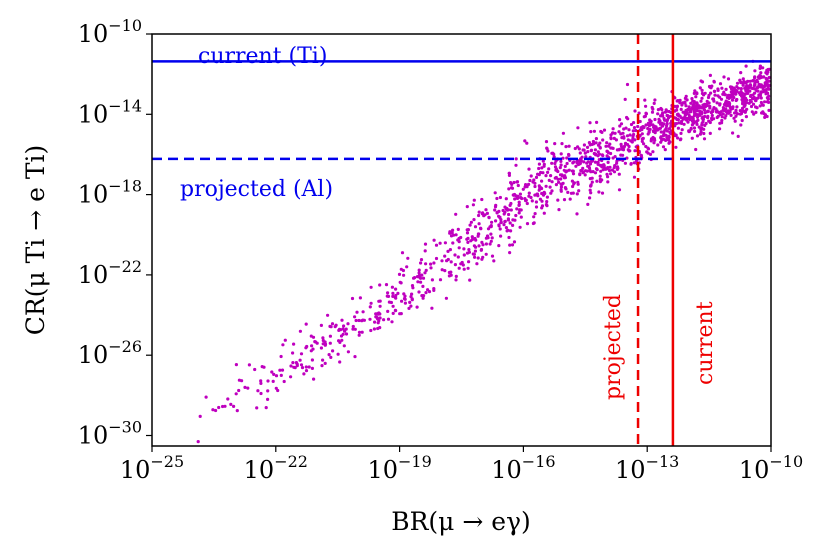 The height and width of the screenshot is (554, 830). I want to click on vline-label-current: current, so click(705, 343).